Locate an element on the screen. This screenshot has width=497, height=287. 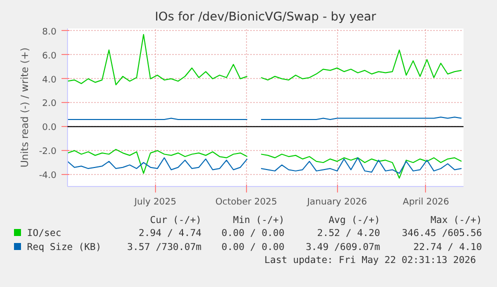
x-tick-label: July 2025 is located at coordinates (154, 203).